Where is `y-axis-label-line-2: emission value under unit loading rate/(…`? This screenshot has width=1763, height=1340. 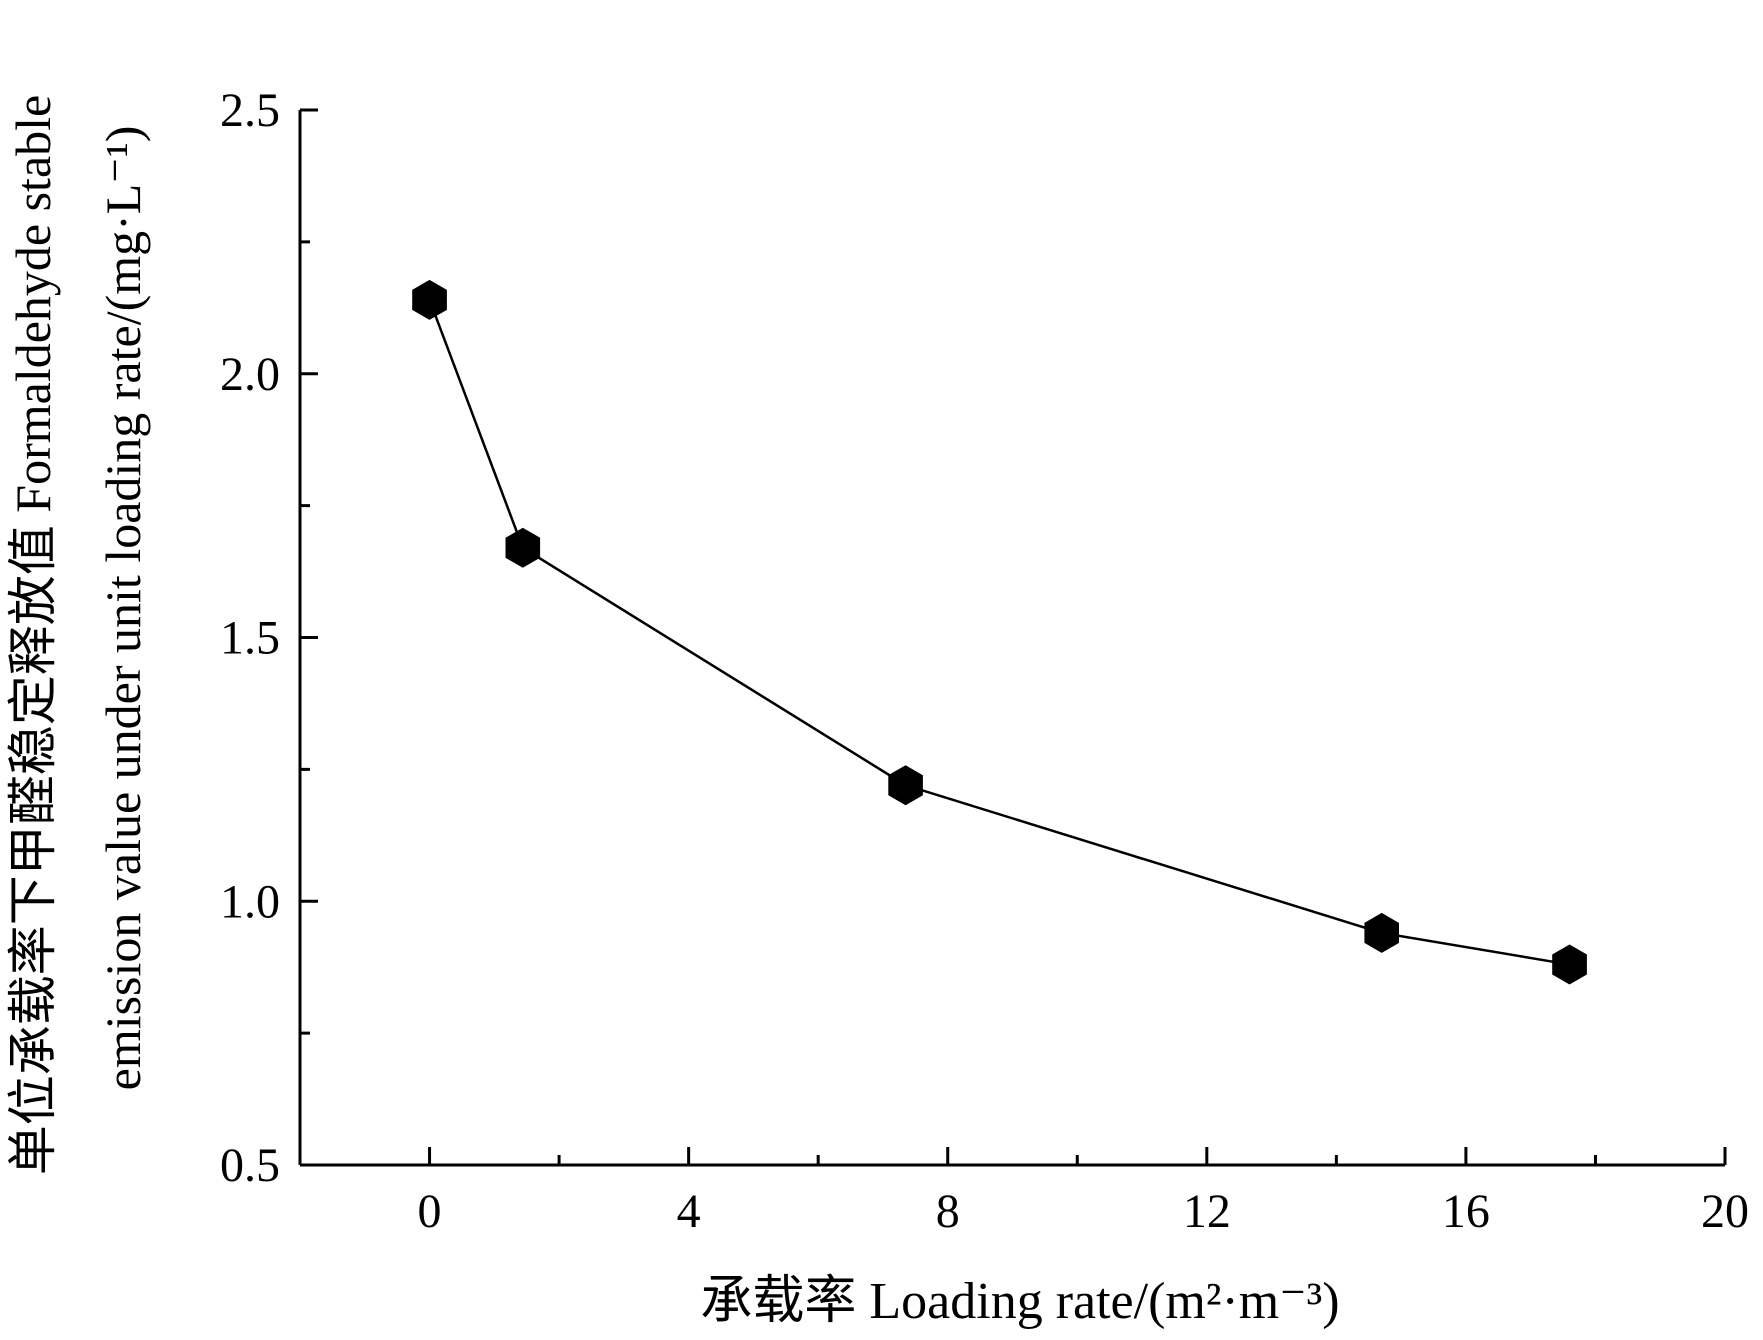 y-axis-label-line-2: emission value under unit loading rate/(… is located at coordinates (123, 608).